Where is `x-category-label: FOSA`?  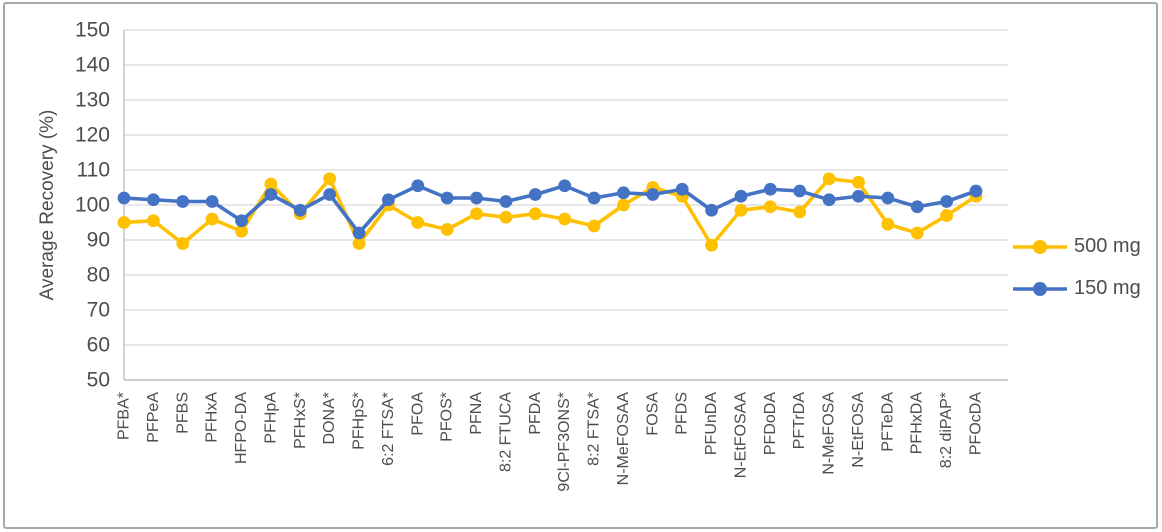 x-category-label: FOSA is located at coordinates (652, 414).